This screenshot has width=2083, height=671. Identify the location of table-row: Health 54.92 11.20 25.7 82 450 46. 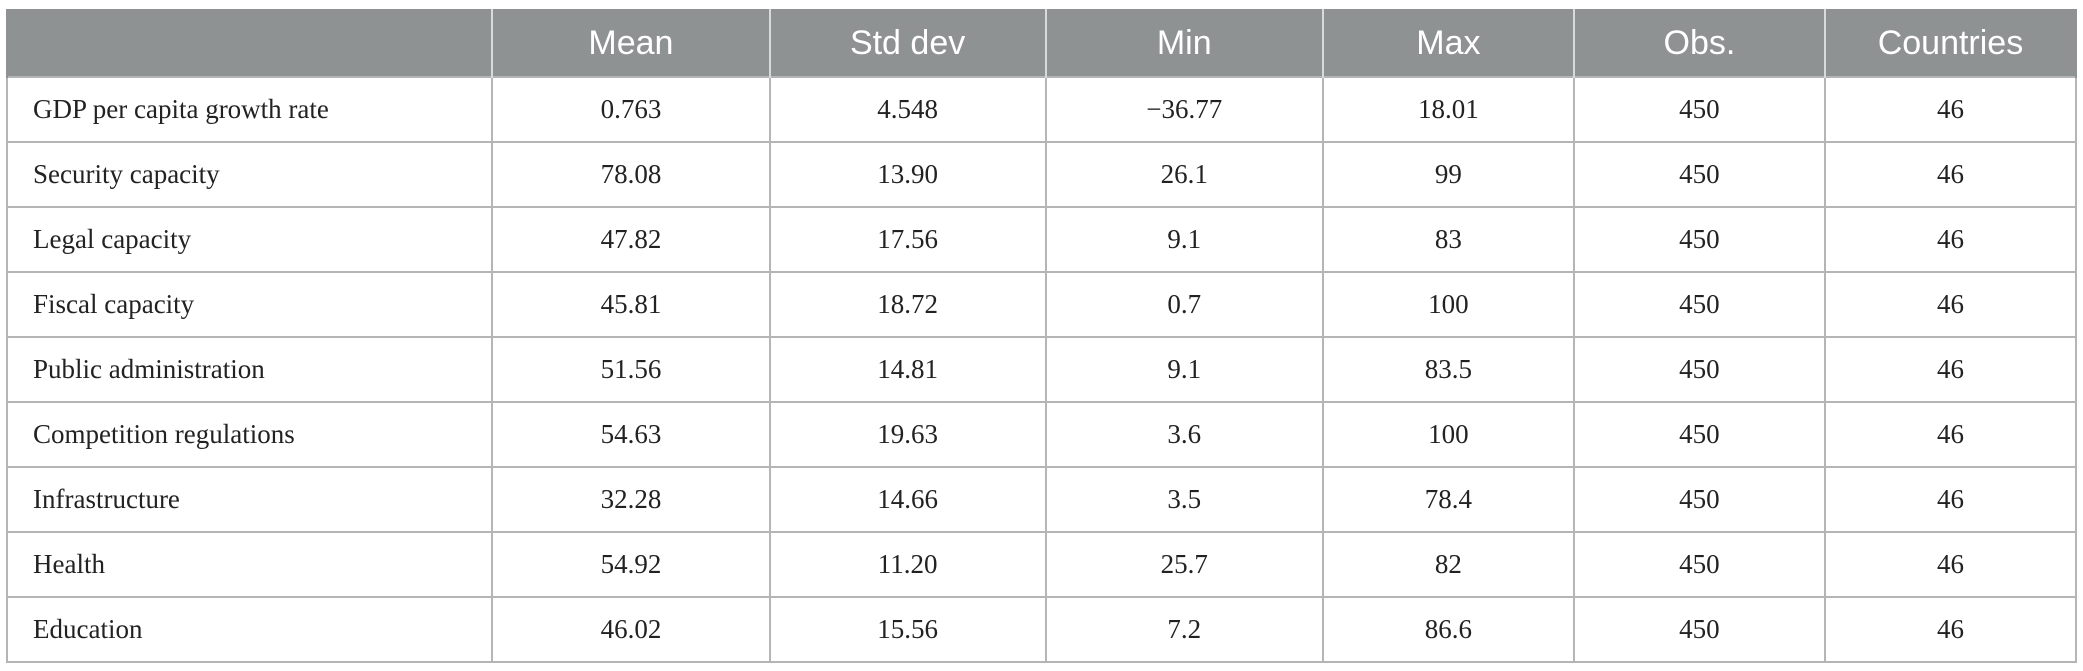
(1041, 564).